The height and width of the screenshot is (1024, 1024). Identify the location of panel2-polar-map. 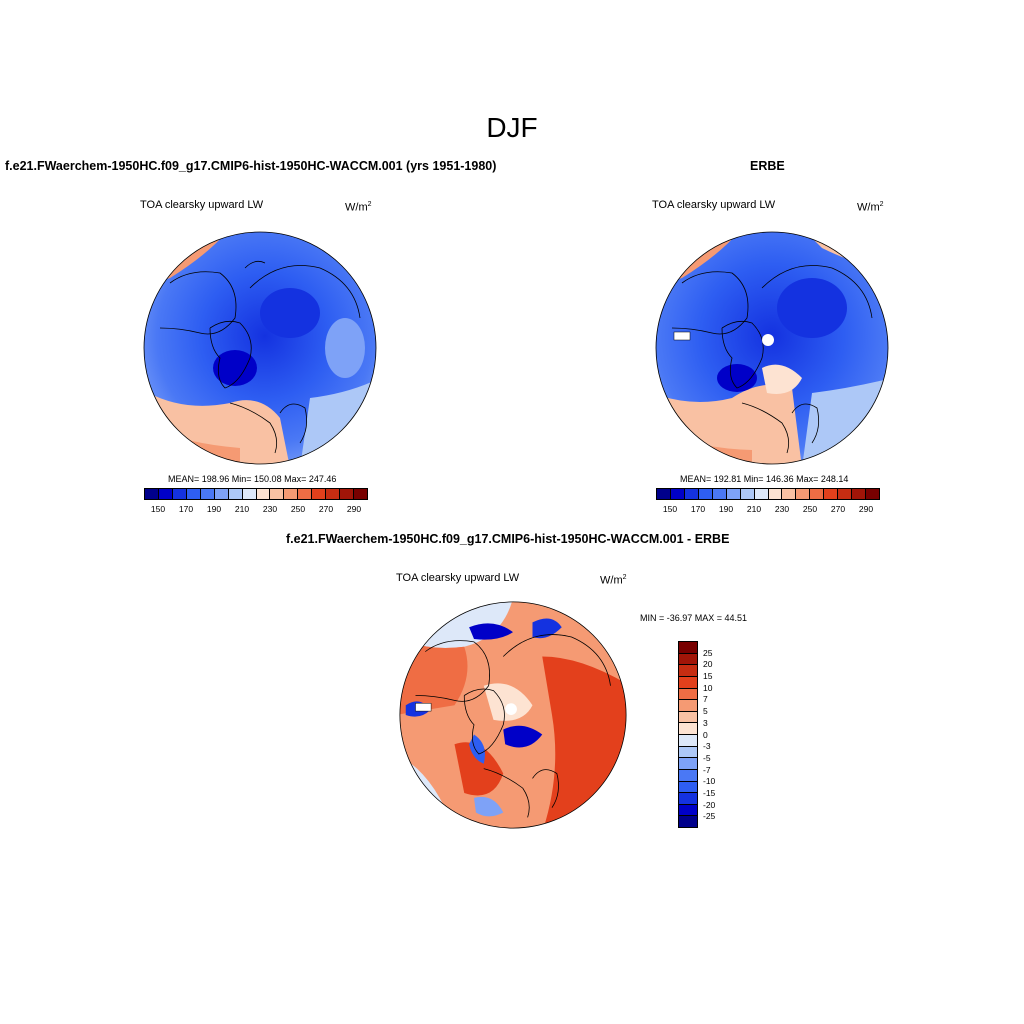
(772, 348).